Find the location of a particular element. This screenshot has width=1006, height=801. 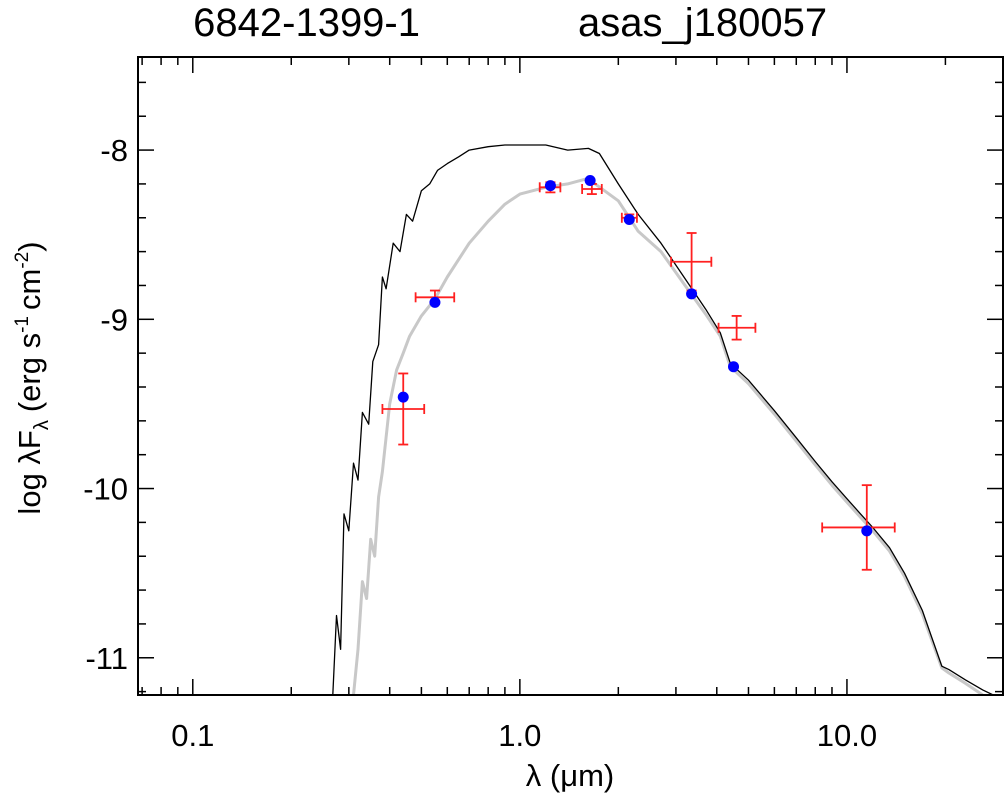

y-label-exp-cm: -2 is located at coordinates (22, 260).